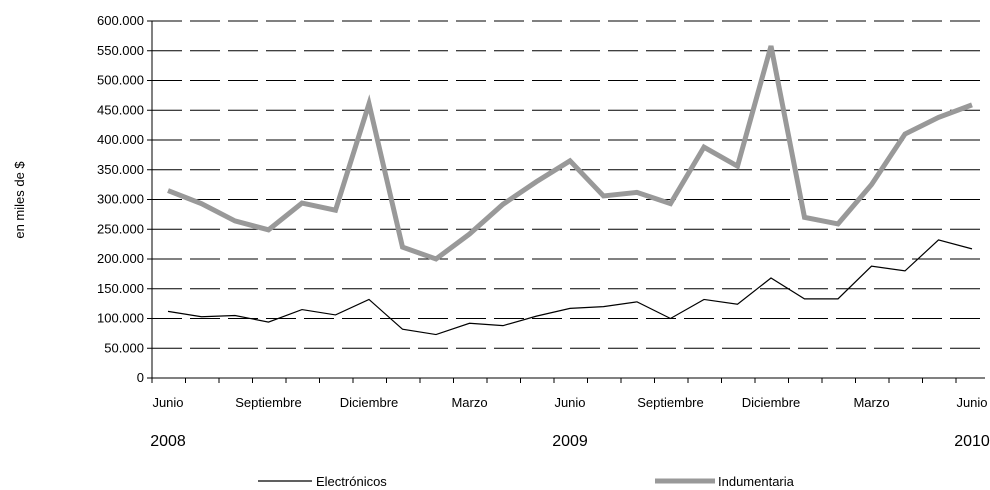 This screenshot has width=990, height=490. Describe the element at coordinates (120, 169) in the screenshot. I see `y-tick-label: 350.000` at that location.